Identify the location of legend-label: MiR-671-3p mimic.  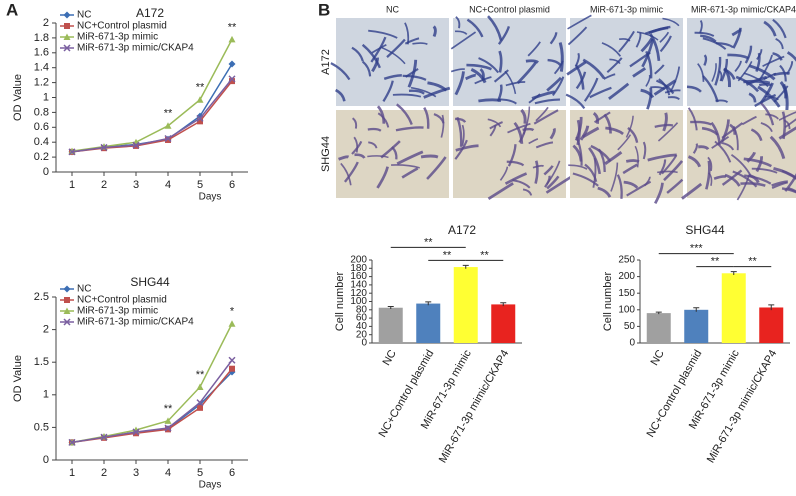
(117, 37).